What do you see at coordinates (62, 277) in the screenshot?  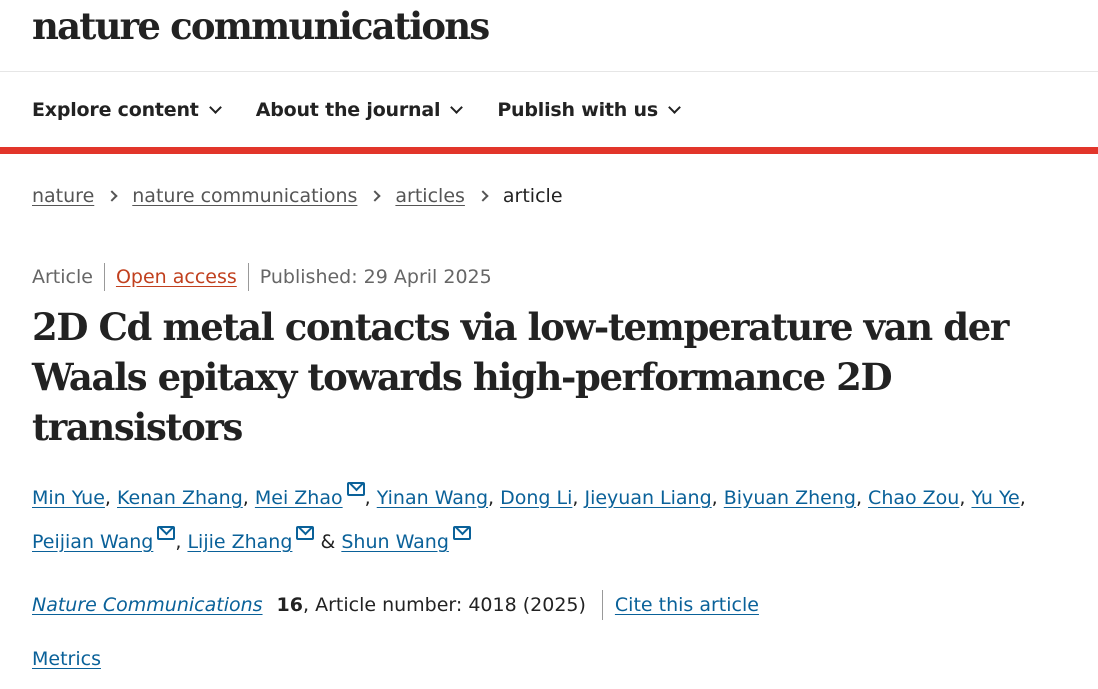 I see `article-type: Article` at bounding box center [62, 277].